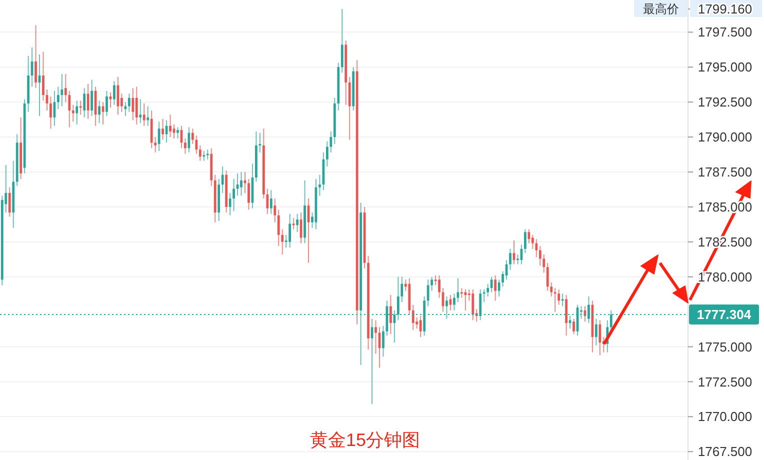  I want to click on ref-line-label: 1777.304, so click(724, 314).